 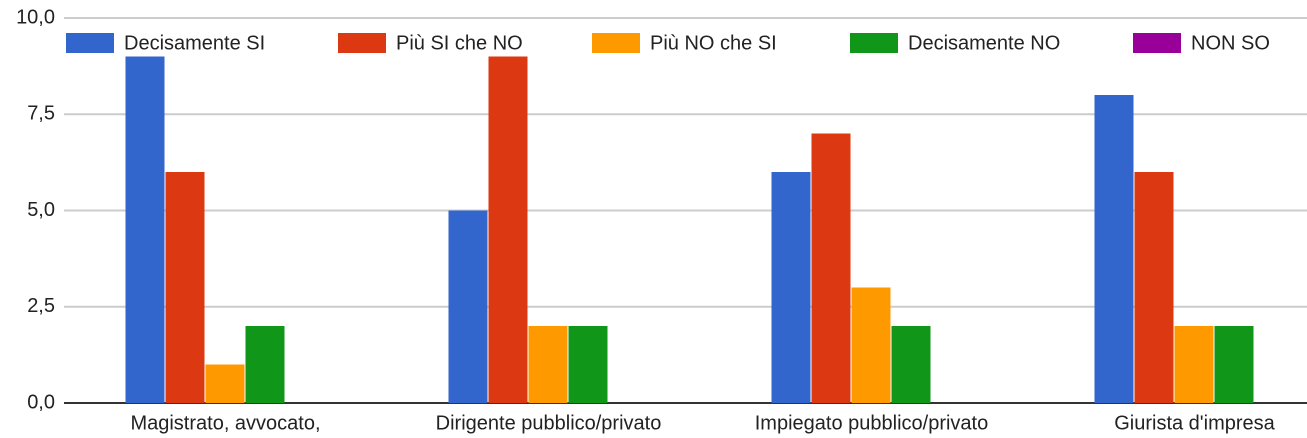 What do you see at coordinates (225, 423) in the screenshot?
I see `x-tick-label: Magistrato, avvocato,` at bounding box center [225, 423].